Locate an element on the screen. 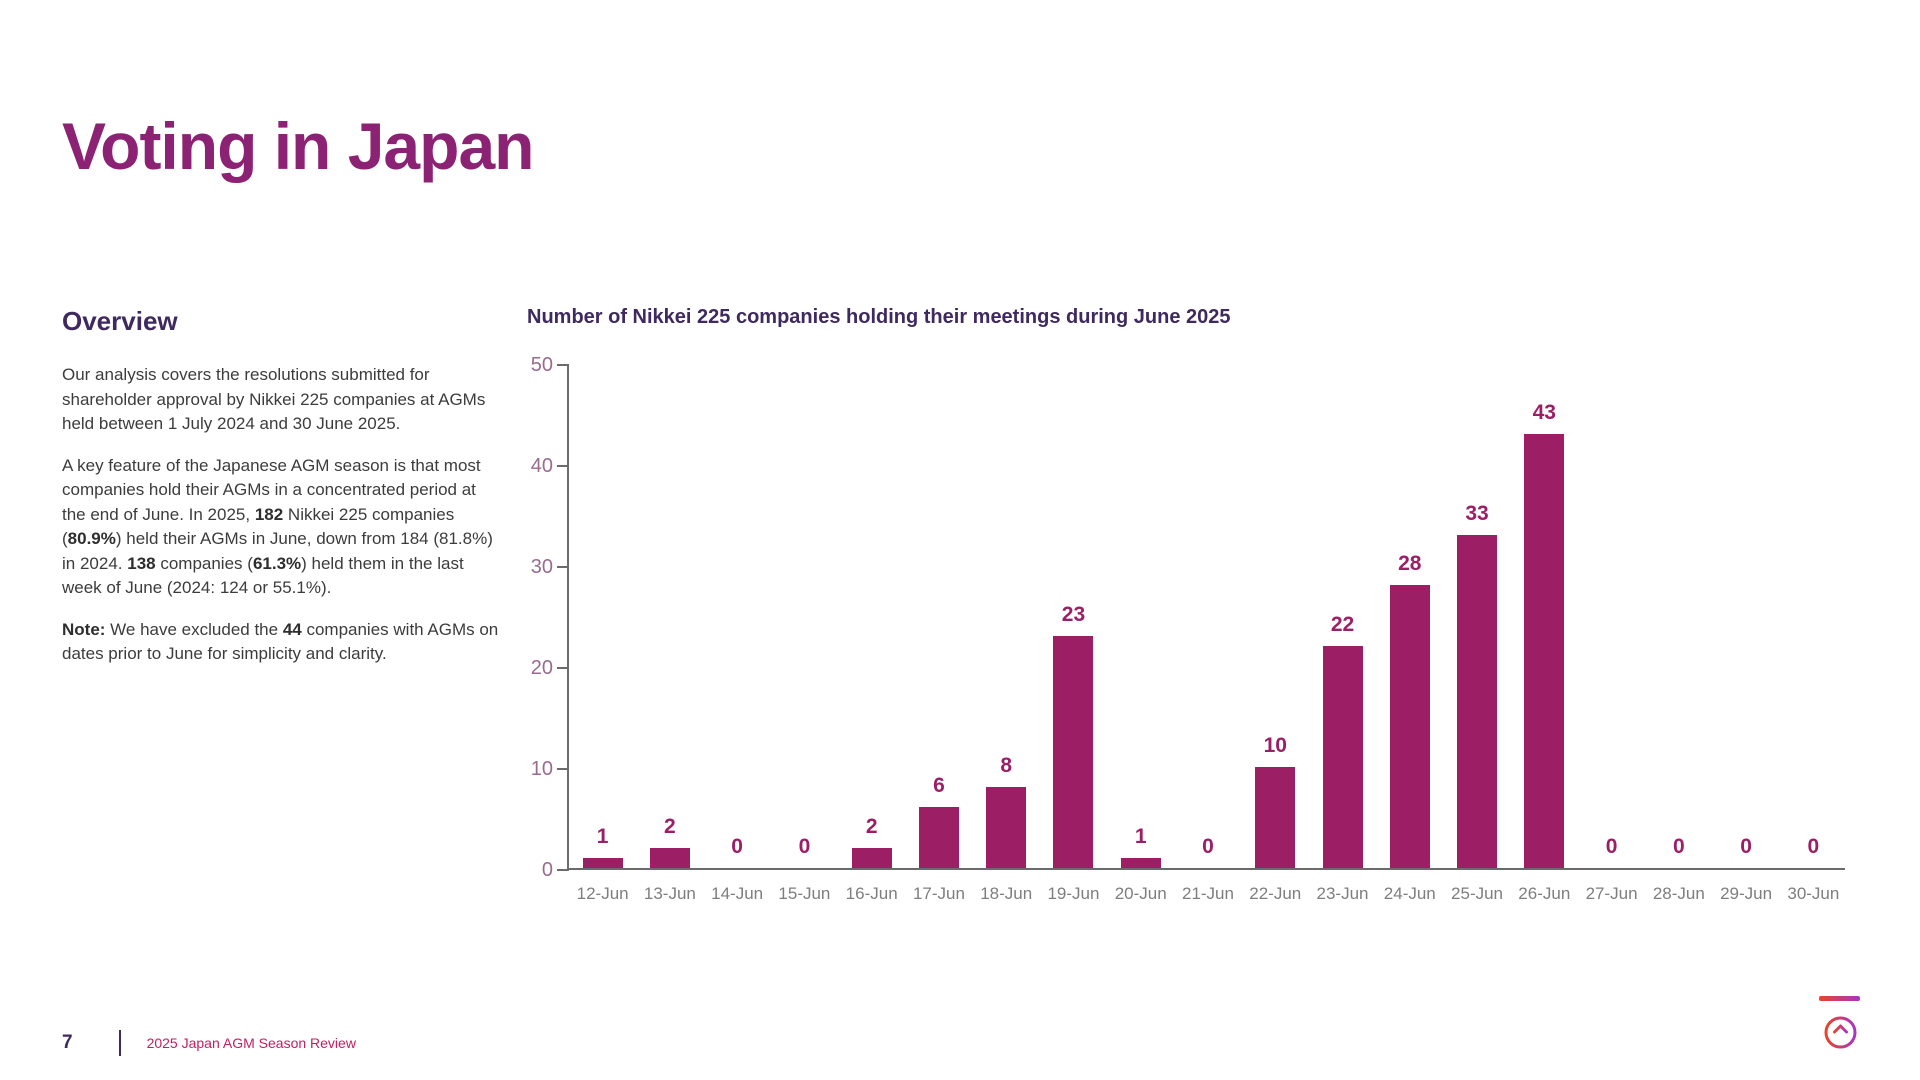 The image size is (1920, 1080). corner-navigation is located at coordinates (1840, 1025).